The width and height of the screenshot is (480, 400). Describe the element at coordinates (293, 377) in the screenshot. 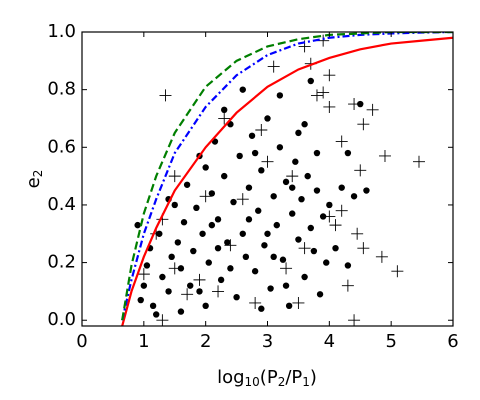

I see `label-part: /P` at that location.